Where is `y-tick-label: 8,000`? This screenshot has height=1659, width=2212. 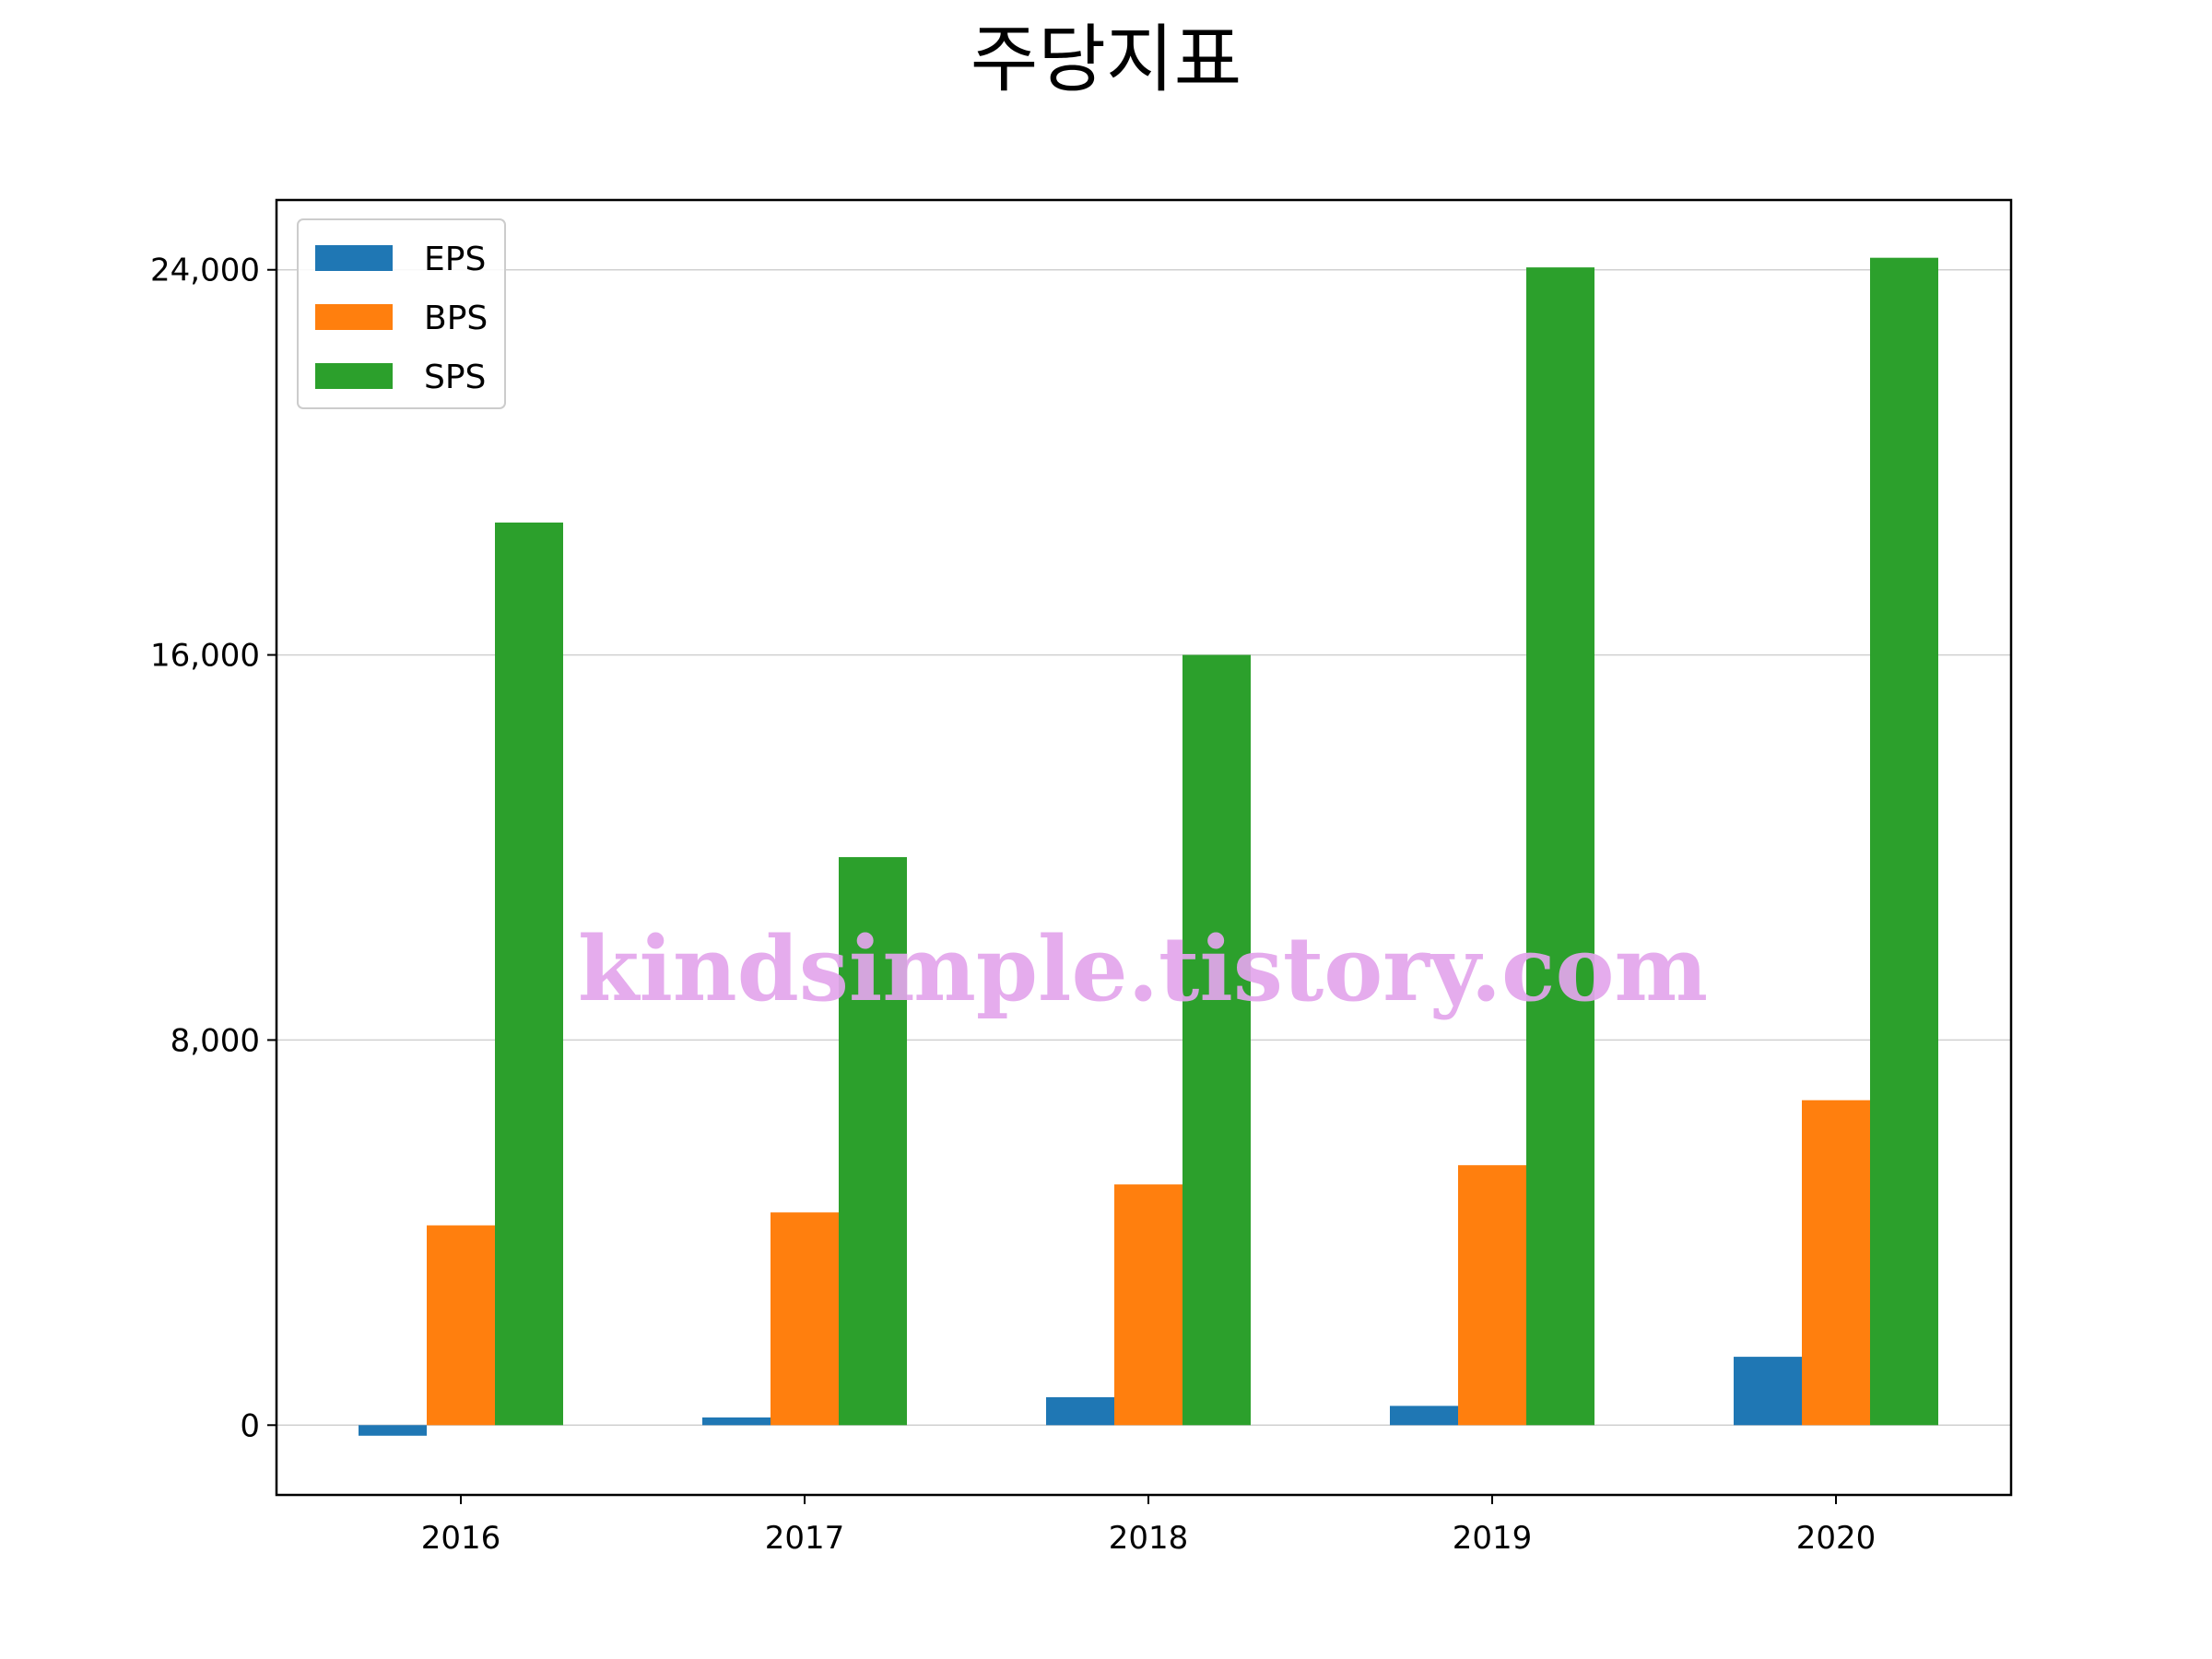
y-tick-label: 8,000 is located at coordinates (215, 1040).